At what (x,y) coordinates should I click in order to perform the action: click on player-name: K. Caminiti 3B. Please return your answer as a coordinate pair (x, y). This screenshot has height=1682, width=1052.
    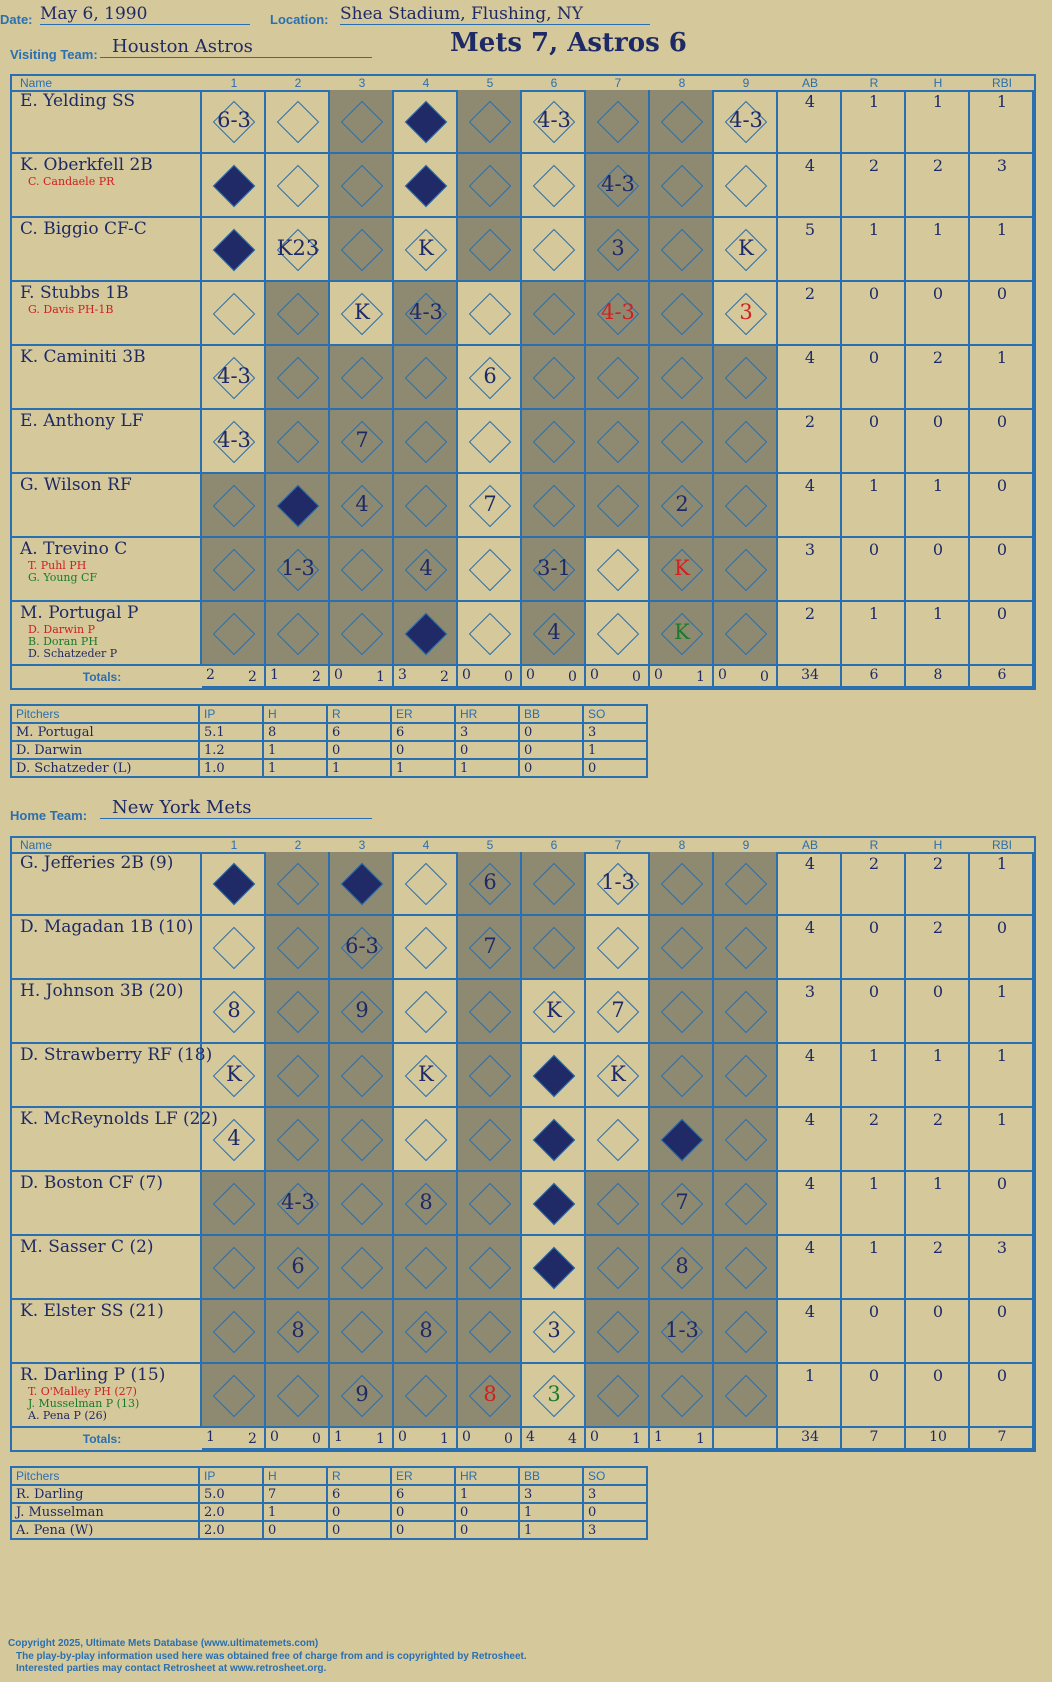
    Looking at the image, I should click on (83, 357).